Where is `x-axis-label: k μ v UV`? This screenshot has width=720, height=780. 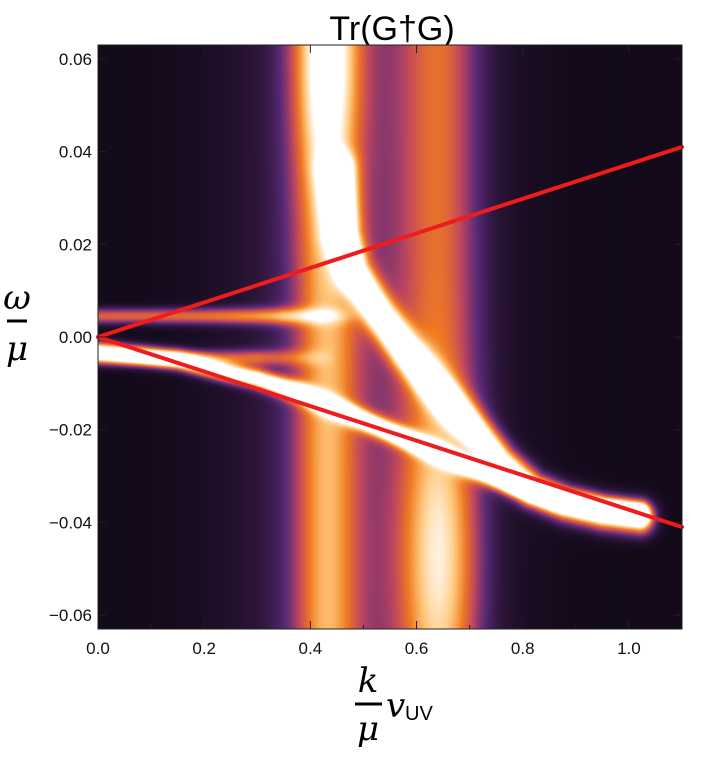
x-axis-label: k μ v UV is located at coordinates (394, 705).